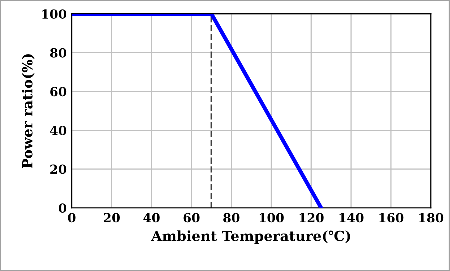 This screenshot has height=271, width=450. What do you see at coordinates (152, 218) in the screenshot?
I see `x-tick-label: 40` at bounding box center [152, 218].